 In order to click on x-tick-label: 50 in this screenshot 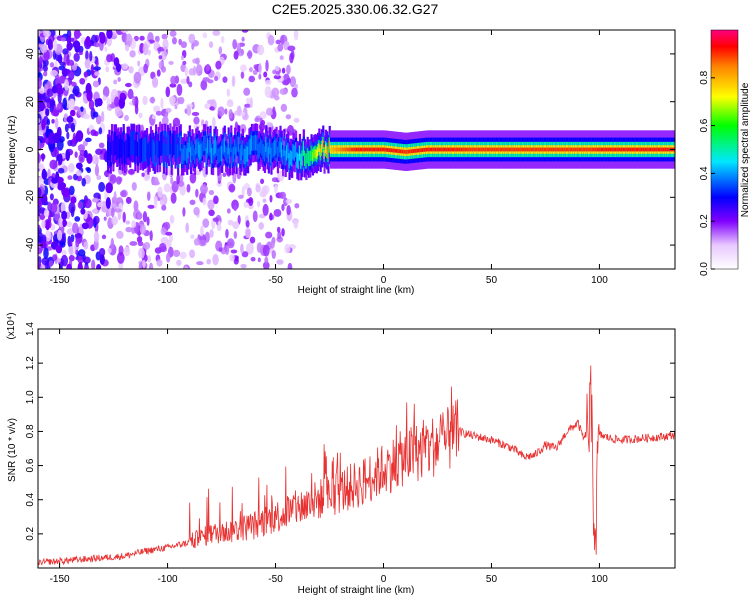, I will do `click(492, 579)`.